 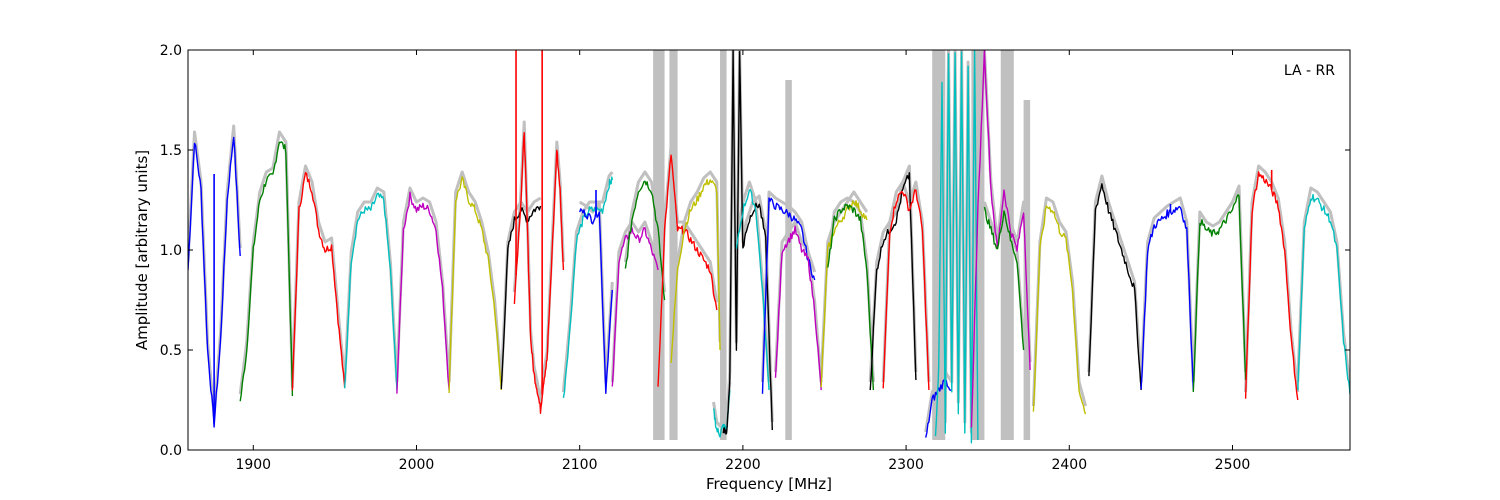 What do you see at coordinates (1069, 465) in the screenshot?
I see `x-tick-label: 2400` at bounding box center [1069, 465].